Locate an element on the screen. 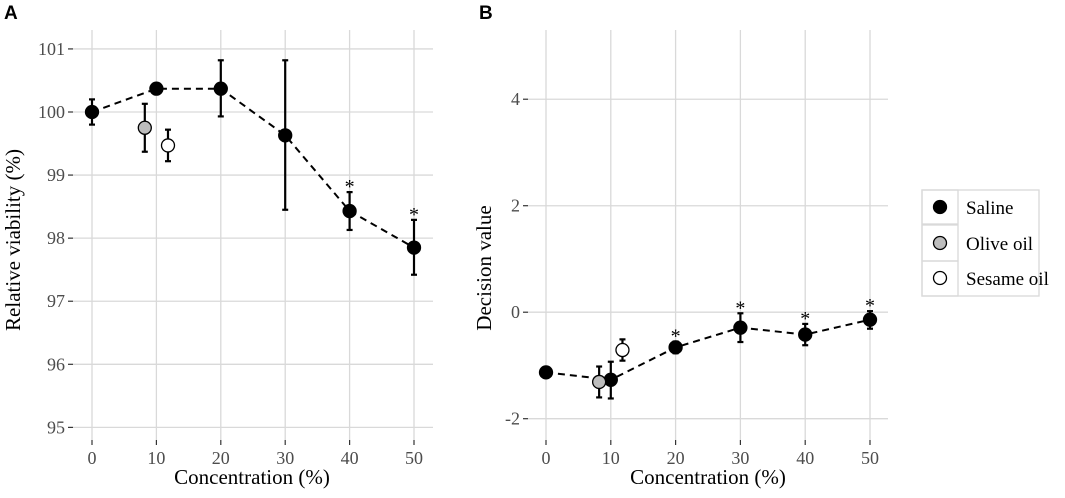 The image size is (1065, 498). panel-letter: A is located at coordinates (11, 13).